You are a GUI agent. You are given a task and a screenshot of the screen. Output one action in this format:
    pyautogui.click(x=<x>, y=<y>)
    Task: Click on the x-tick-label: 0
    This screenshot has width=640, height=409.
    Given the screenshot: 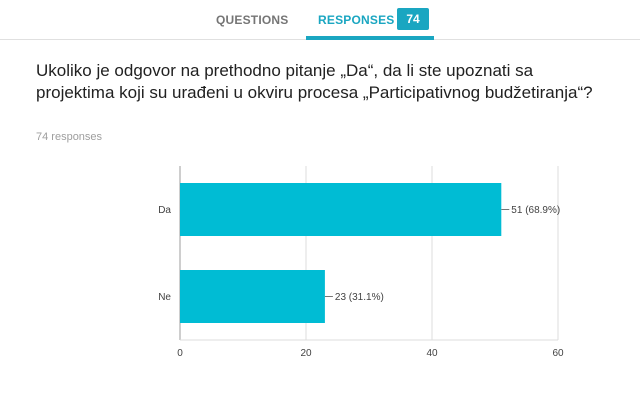 What is the action you would take?
    pyautogui.click(x=180, y=353)
    